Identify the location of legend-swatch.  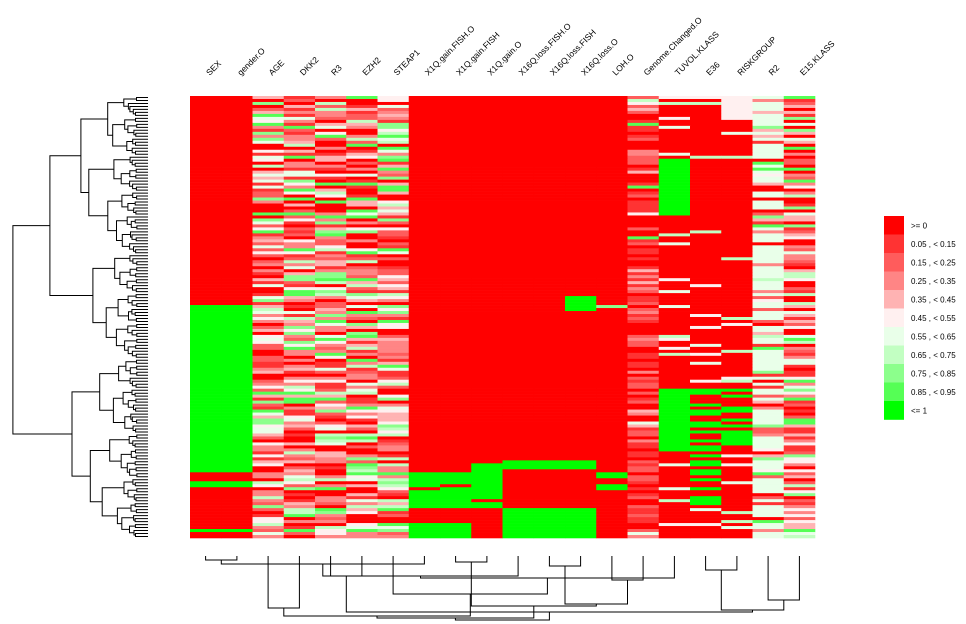
(894, 373).